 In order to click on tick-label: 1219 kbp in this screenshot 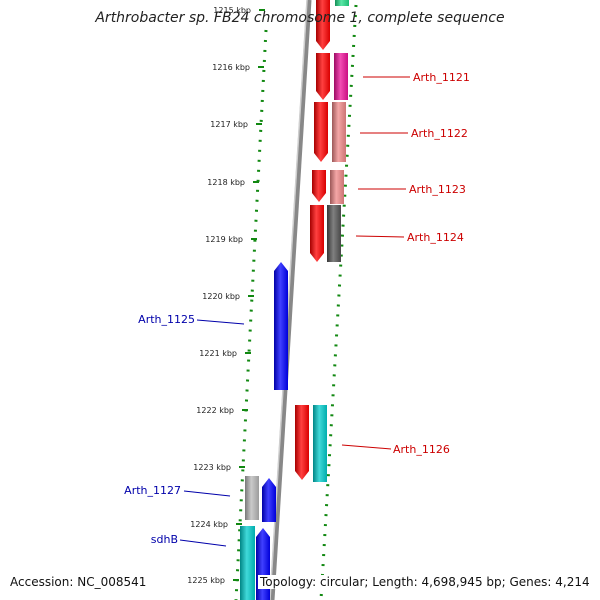, I will do `click(224, 239)`.